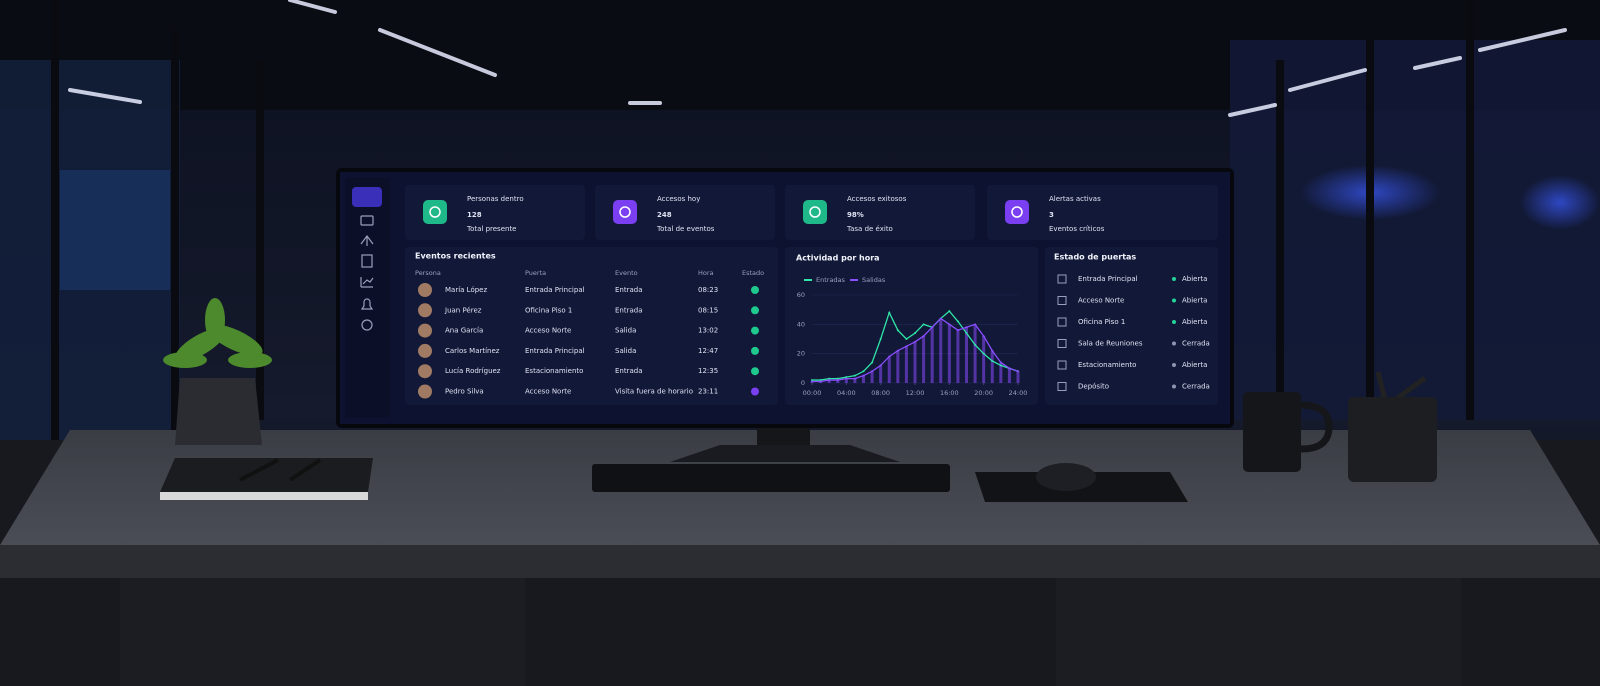 This screenshot has width=1600, height=686. Describe the element at coordinates (831, 280) in the screenshot. I see `legend-label: Entradas` at that location.